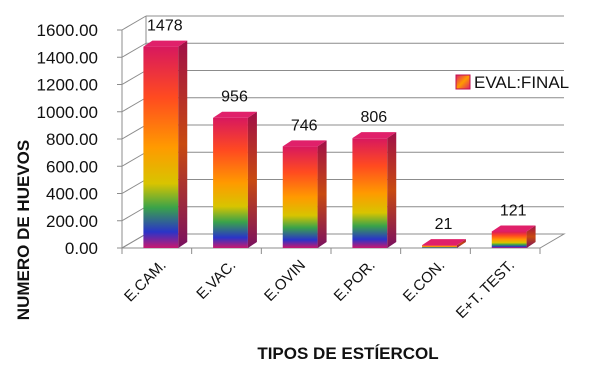 The height and width of the screenshot is (365, 600). What do you see at coordinates (165, 26) in the screenshot?
I see `data-label: 1478` at bounding box center [165, 26].